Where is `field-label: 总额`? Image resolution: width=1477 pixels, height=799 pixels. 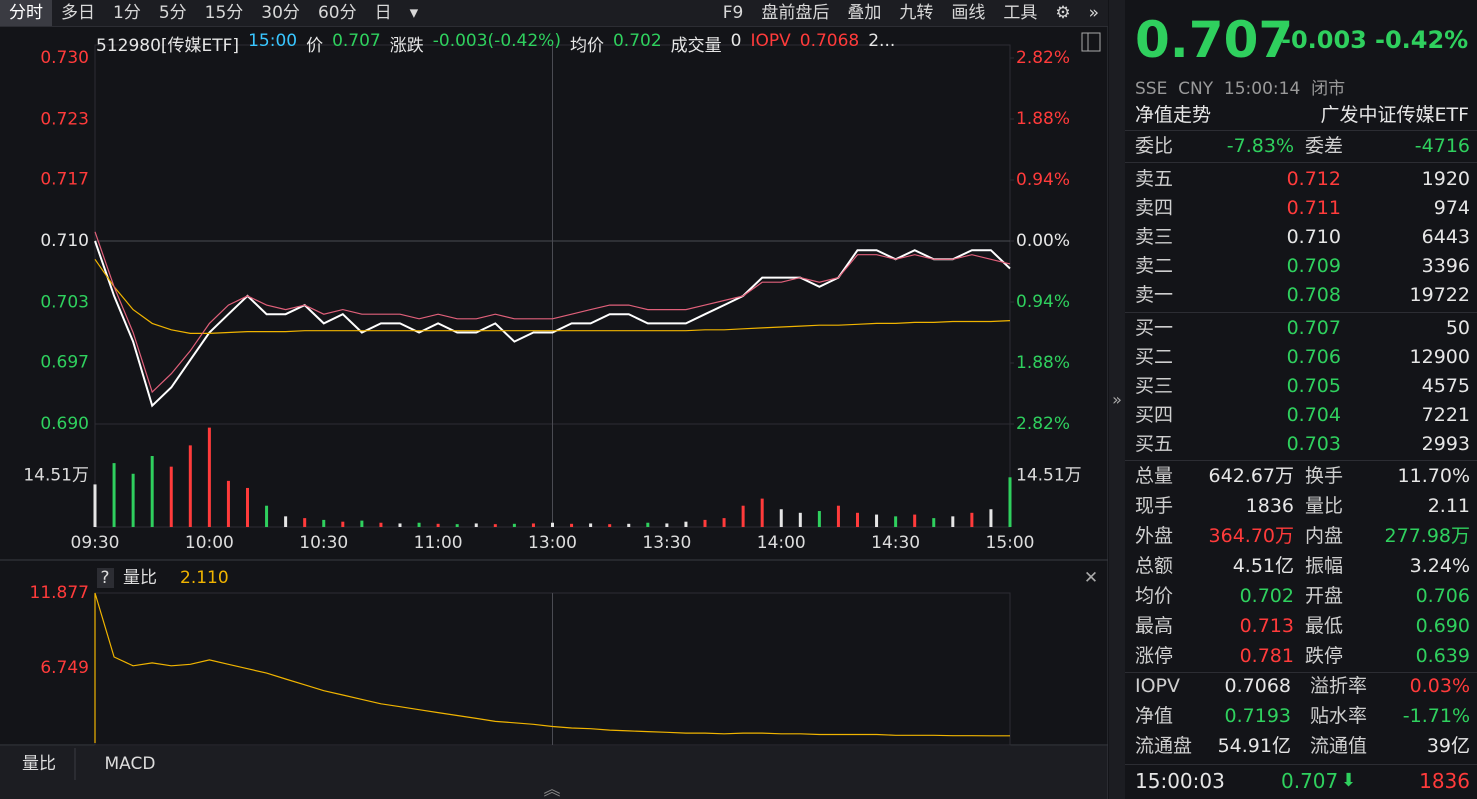 field-label: 总额 is located at coordinates (1154, 566).